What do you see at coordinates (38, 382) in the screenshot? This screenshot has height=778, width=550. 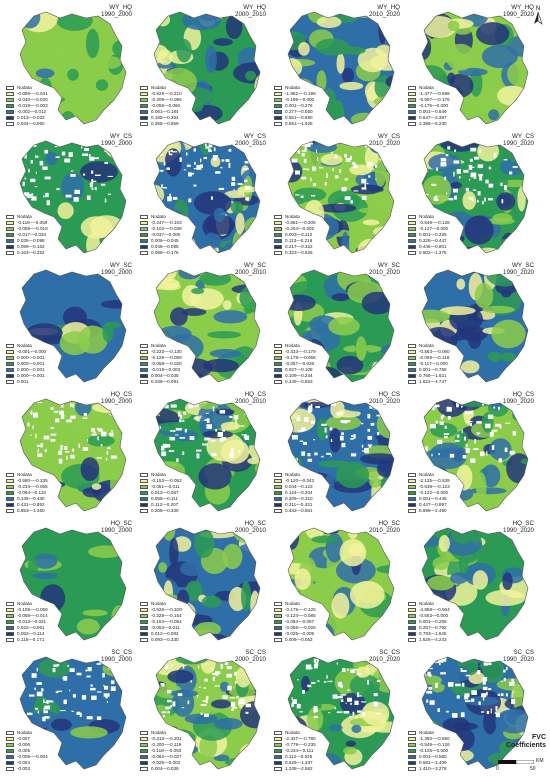 I see `legend-row: 0.001` at bounding box center [38, 382].